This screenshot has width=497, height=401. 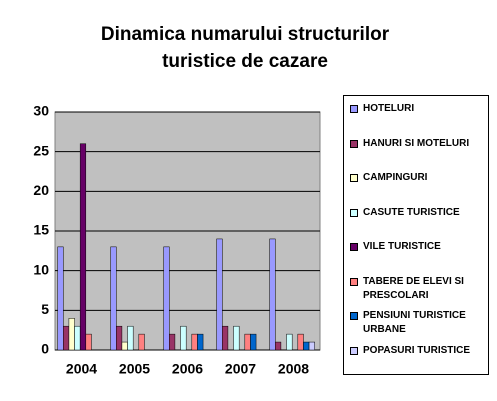 I want to click on legend-label: VILE TURISTICE, so click(x=402, y=246).